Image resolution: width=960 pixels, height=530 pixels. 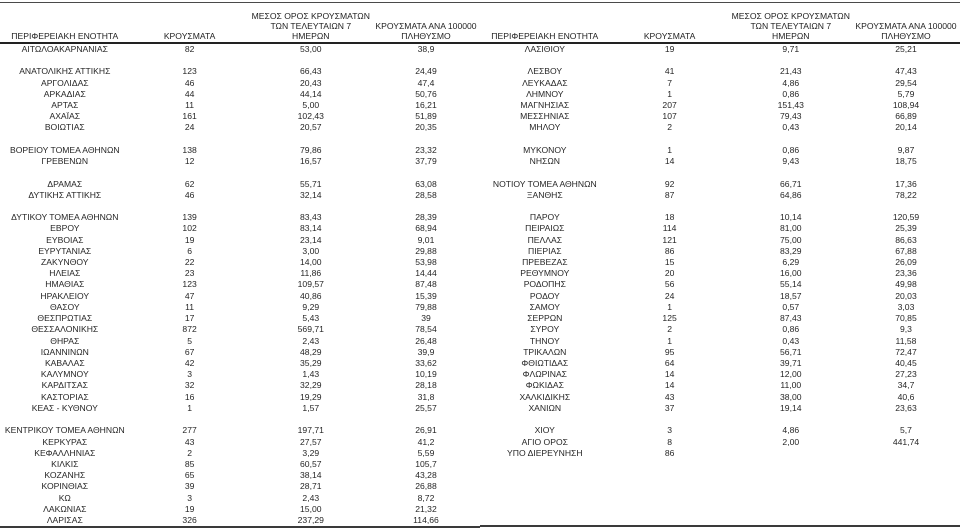 What do you see at coordinates (311, 318) in the screenshot?
I see `cell-7day-average: 5,43` at bounding box center [311, 318].